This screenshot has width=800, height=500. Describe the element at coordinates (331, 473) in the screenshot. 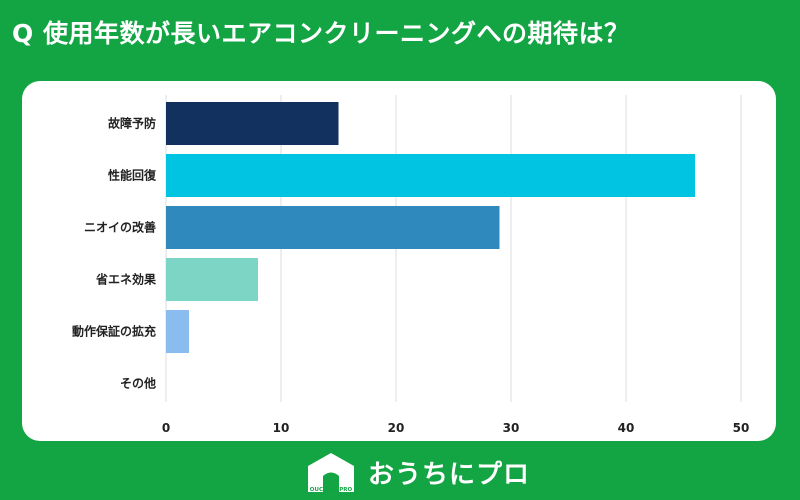

I see `house-logo-icon: OUCHI ni PRO` at that location.